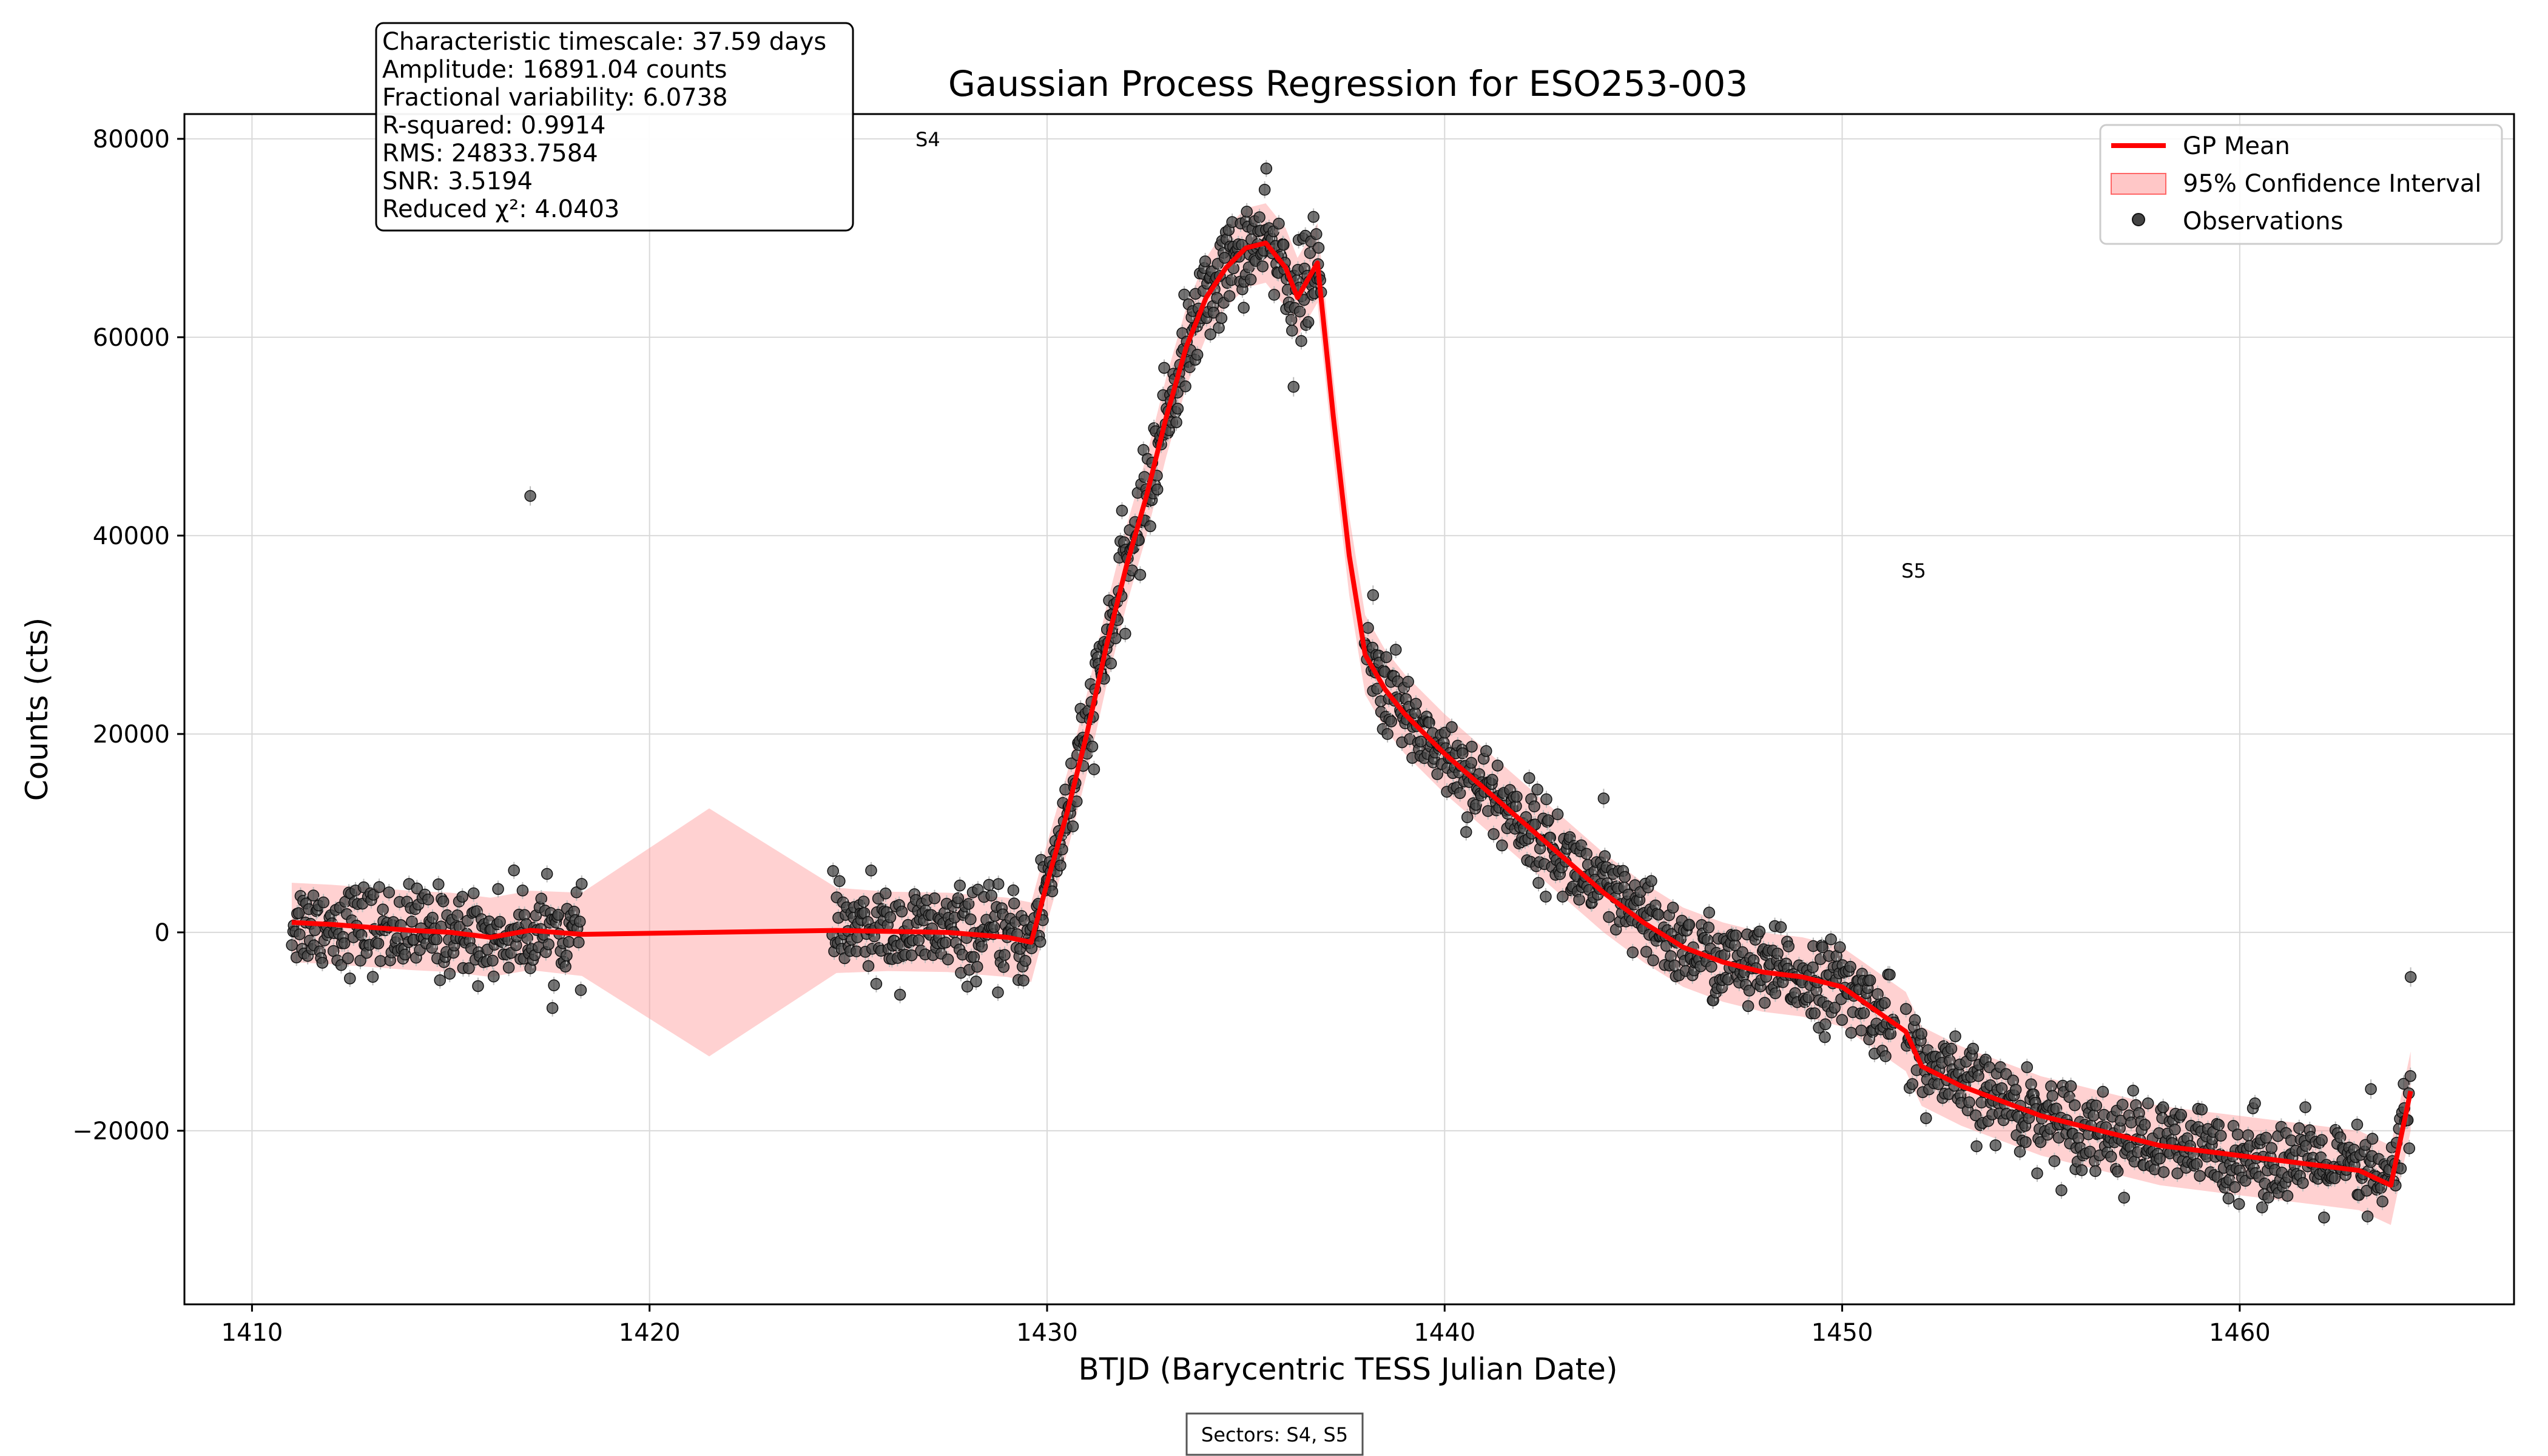  I want to click on y-tick-label: 40000, so click(131, 536).